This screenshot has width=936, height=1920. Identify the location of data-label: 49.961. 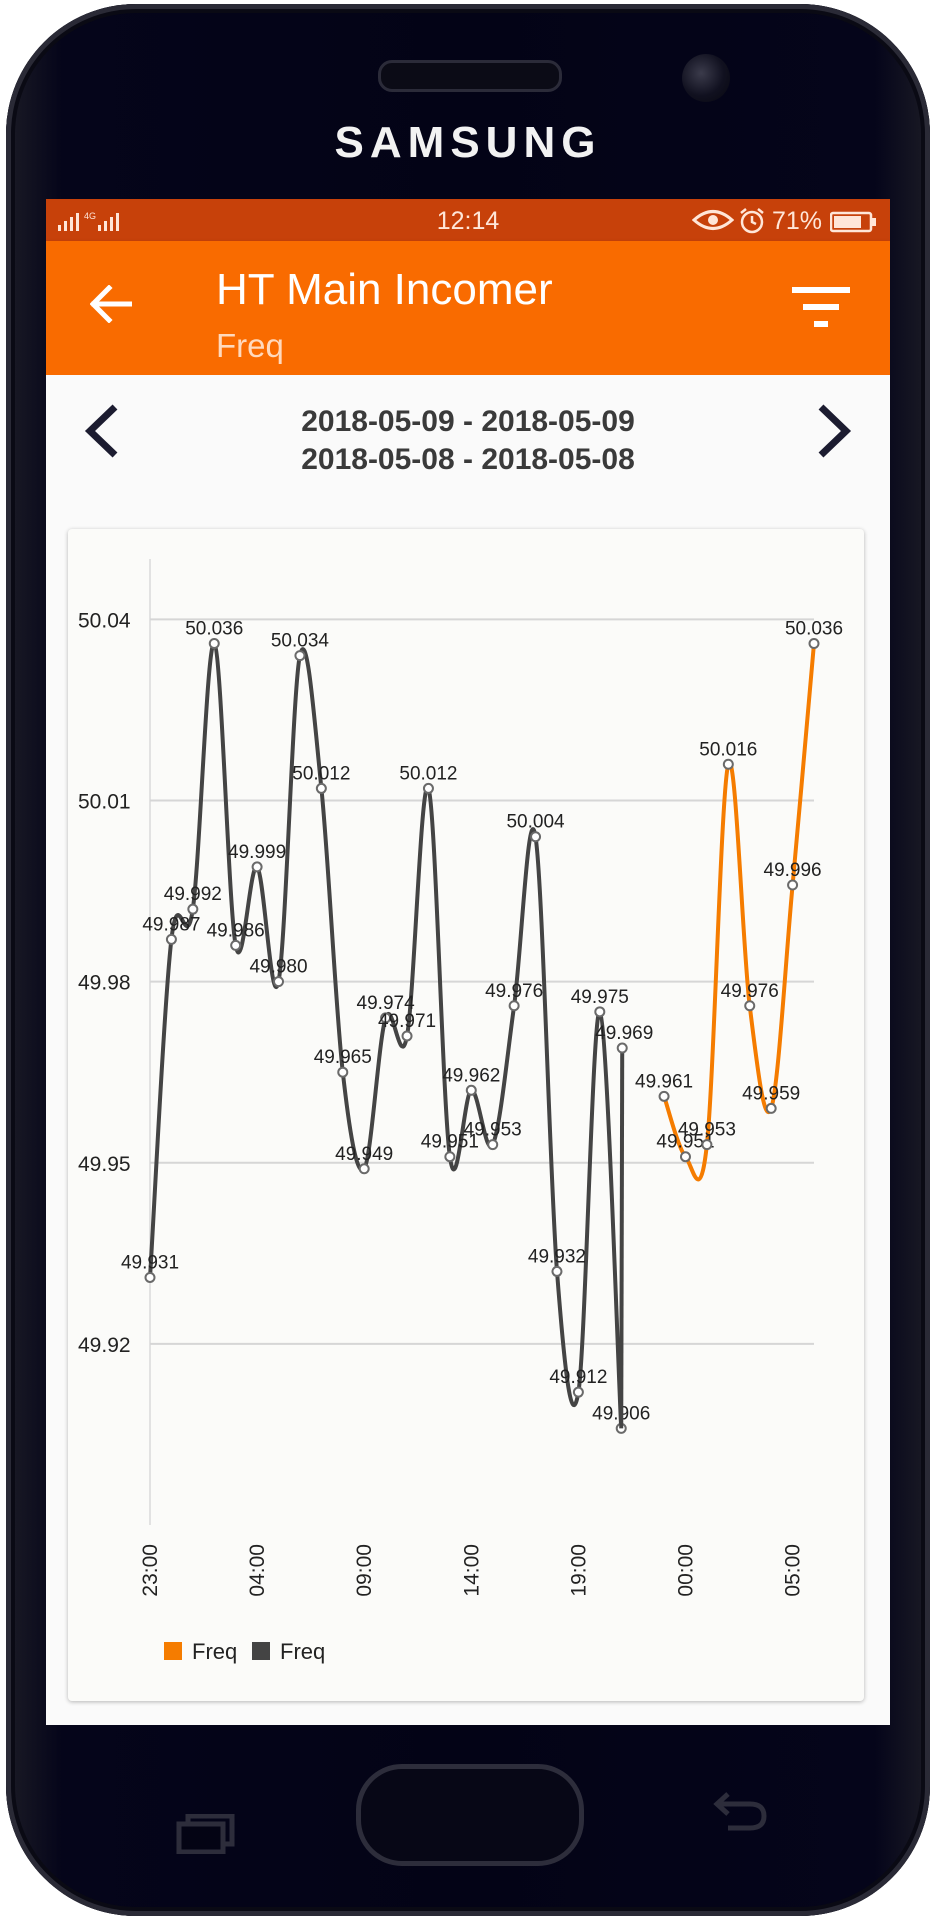
(664, 1081).